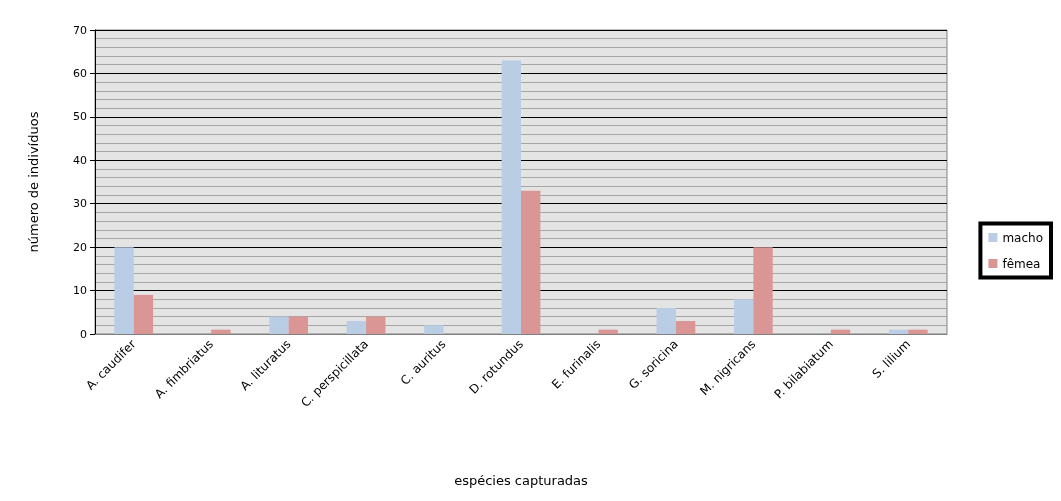 Image resolution: width=1061 pixels, height=501 pixels. Describe the element at coordinates (80, 73) in the screenshot. I see `y-tick-label: 60` at that location.